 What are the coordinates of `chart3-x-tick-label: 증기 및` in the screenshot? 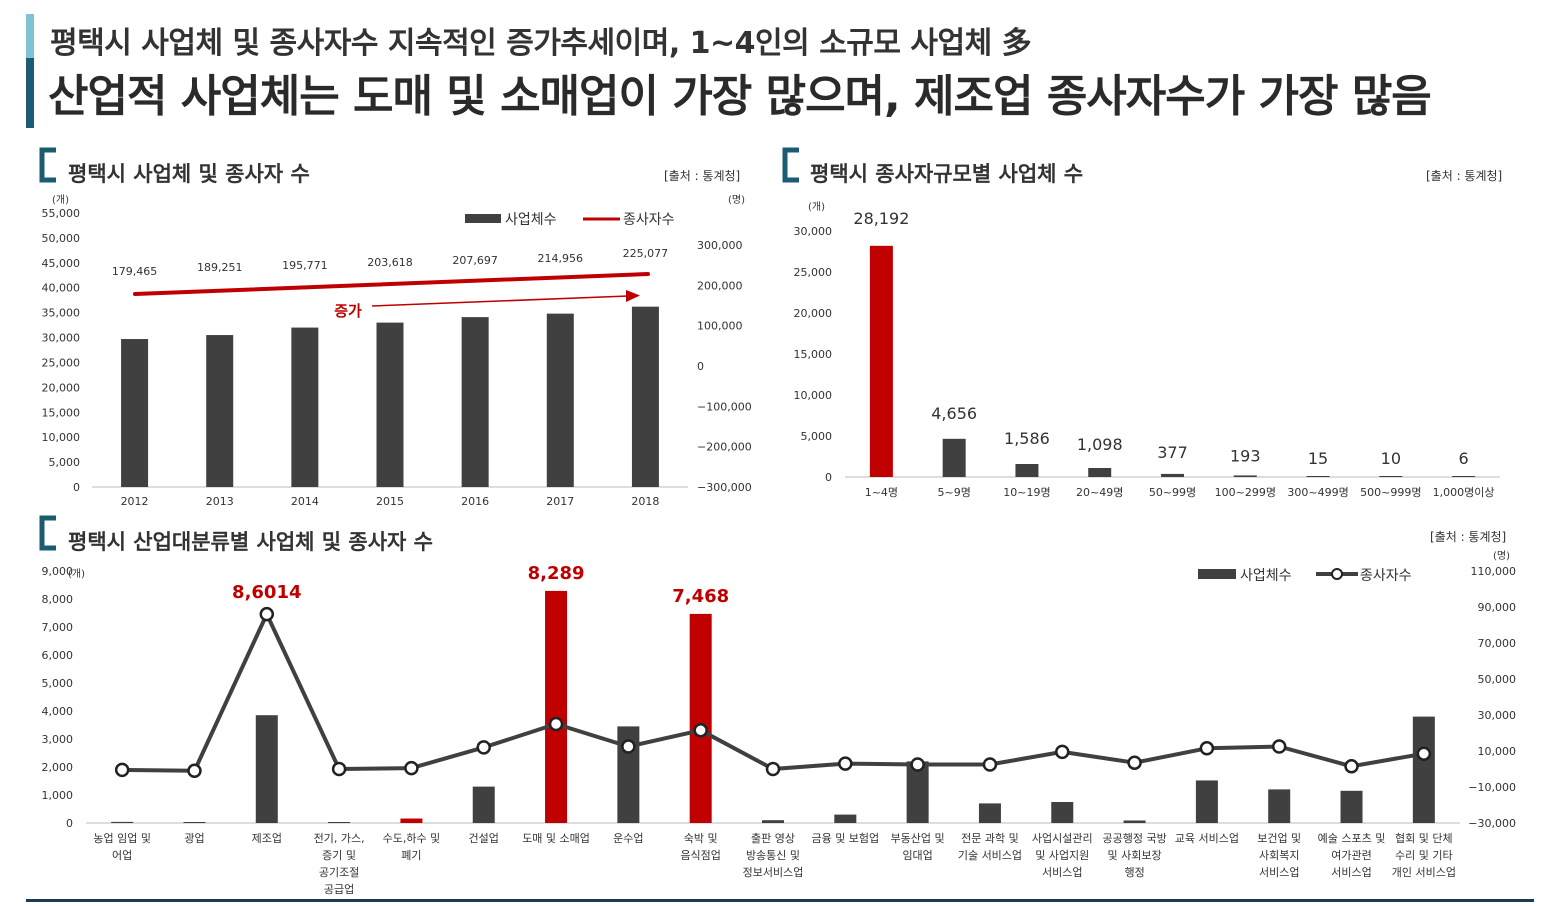 It's located at (339, 855).